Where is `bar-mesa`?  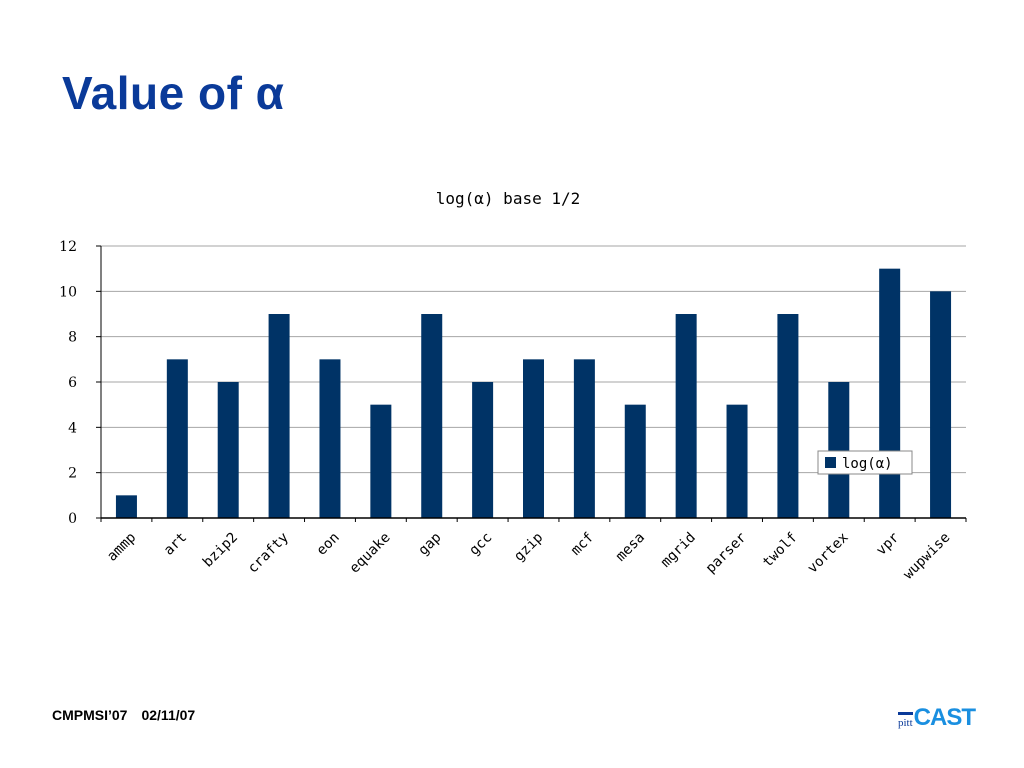
bar-mesa is located at coordinates (635, 461).